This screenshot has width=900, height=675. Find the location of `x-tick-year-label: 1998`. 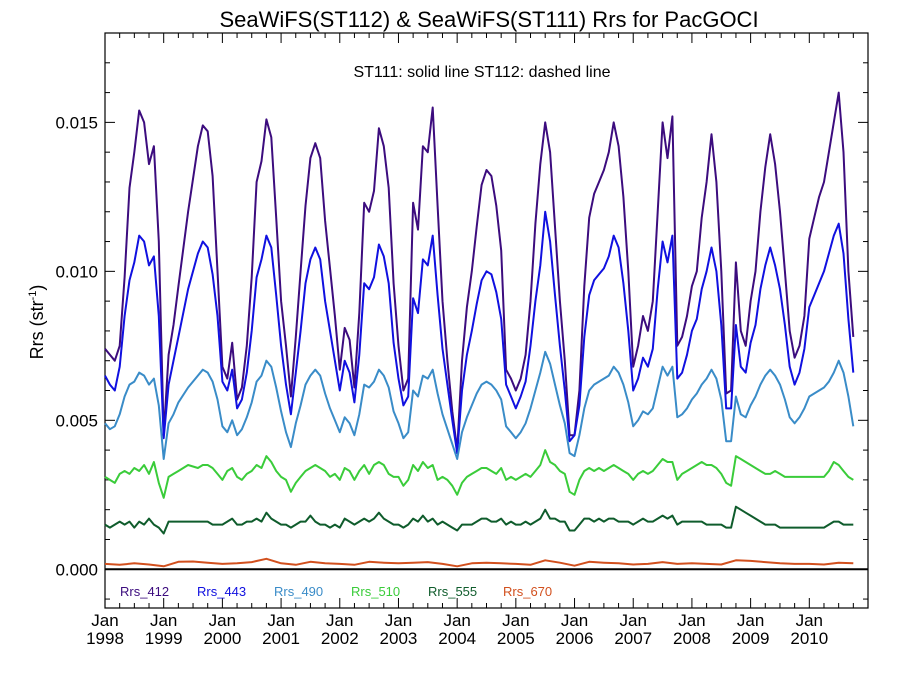

x-tick-year-label: 1998 is located at coordinates (105, 638).